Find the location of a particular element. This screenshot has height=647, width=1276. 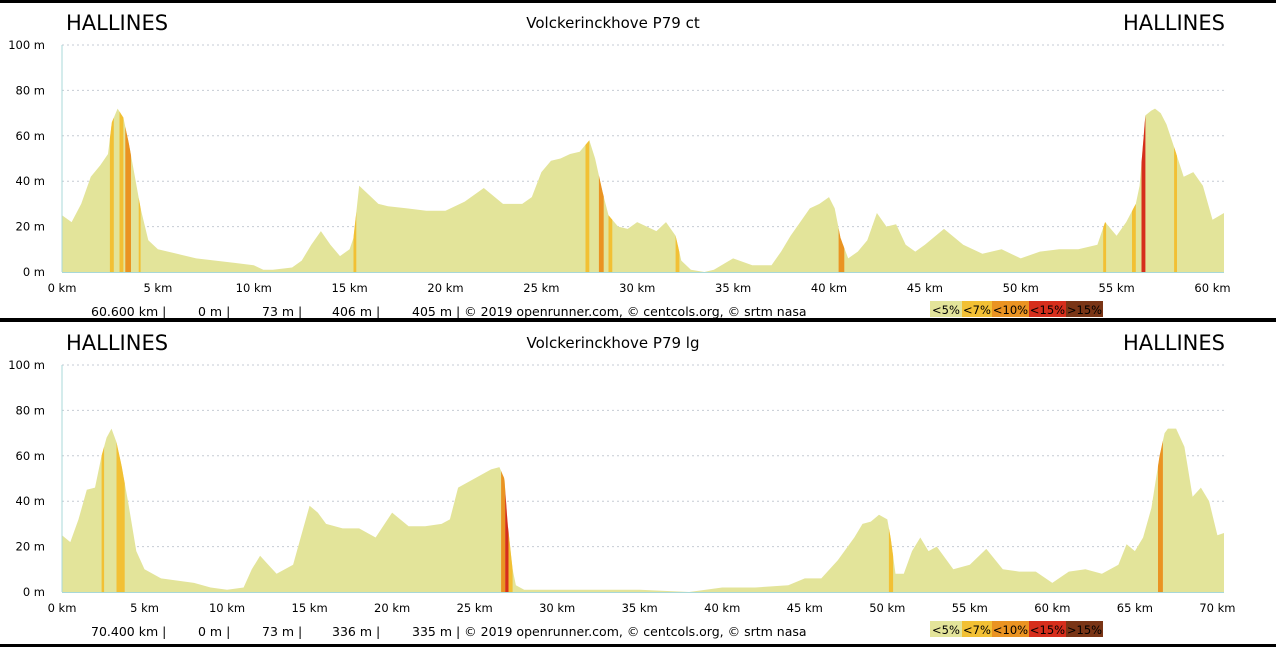

stat-total-ascent: 336 m | is located at coordinates (356, 631).